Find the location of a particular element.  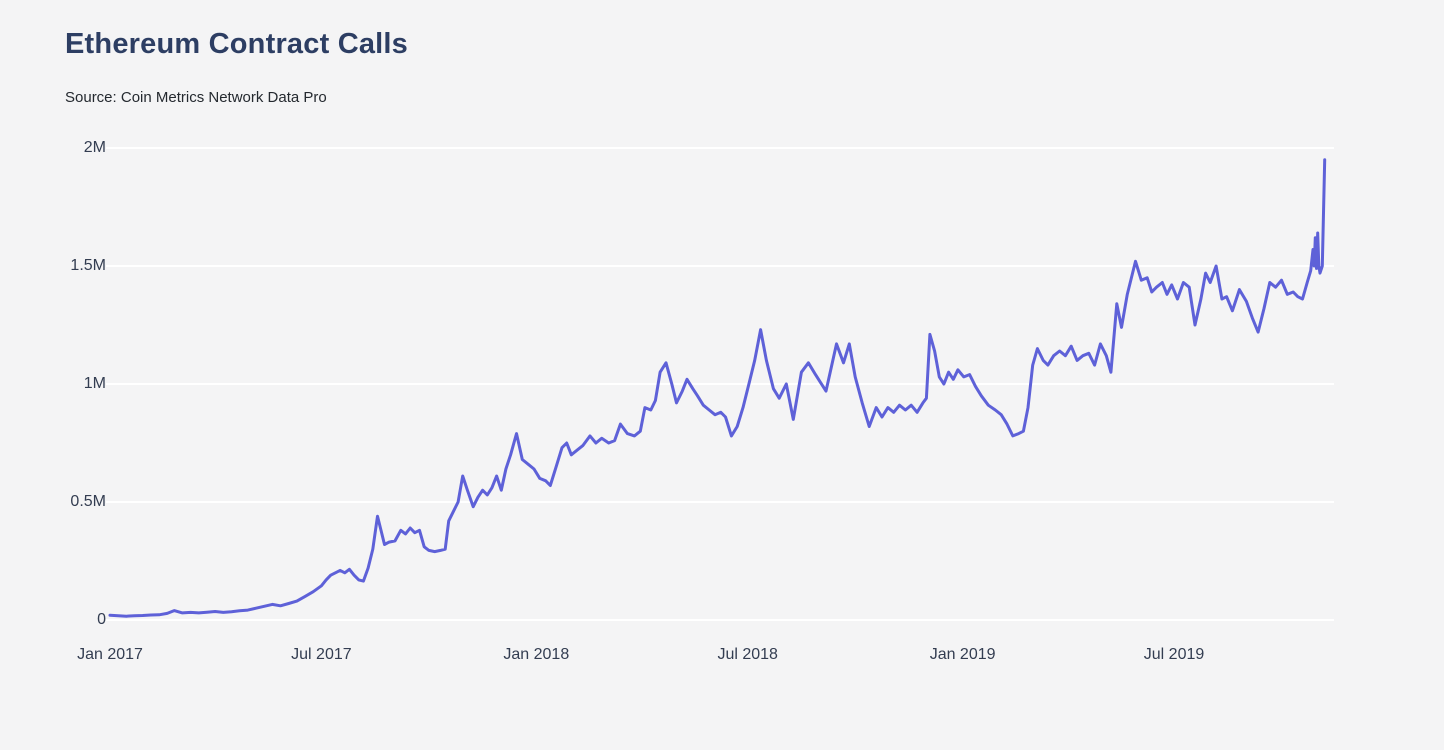

x-axis-tick-label: Jan 2019 is located at coordinates (962, 654).